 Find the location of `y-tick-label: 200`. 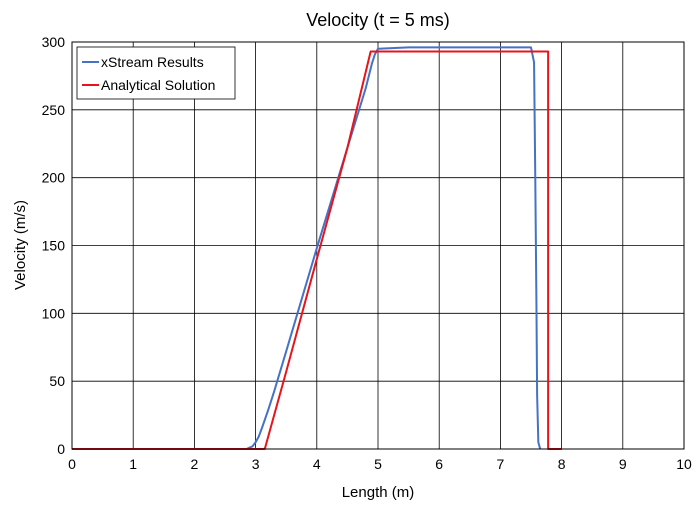

y-tick-label: 200 is located at coordinates (54, 178).